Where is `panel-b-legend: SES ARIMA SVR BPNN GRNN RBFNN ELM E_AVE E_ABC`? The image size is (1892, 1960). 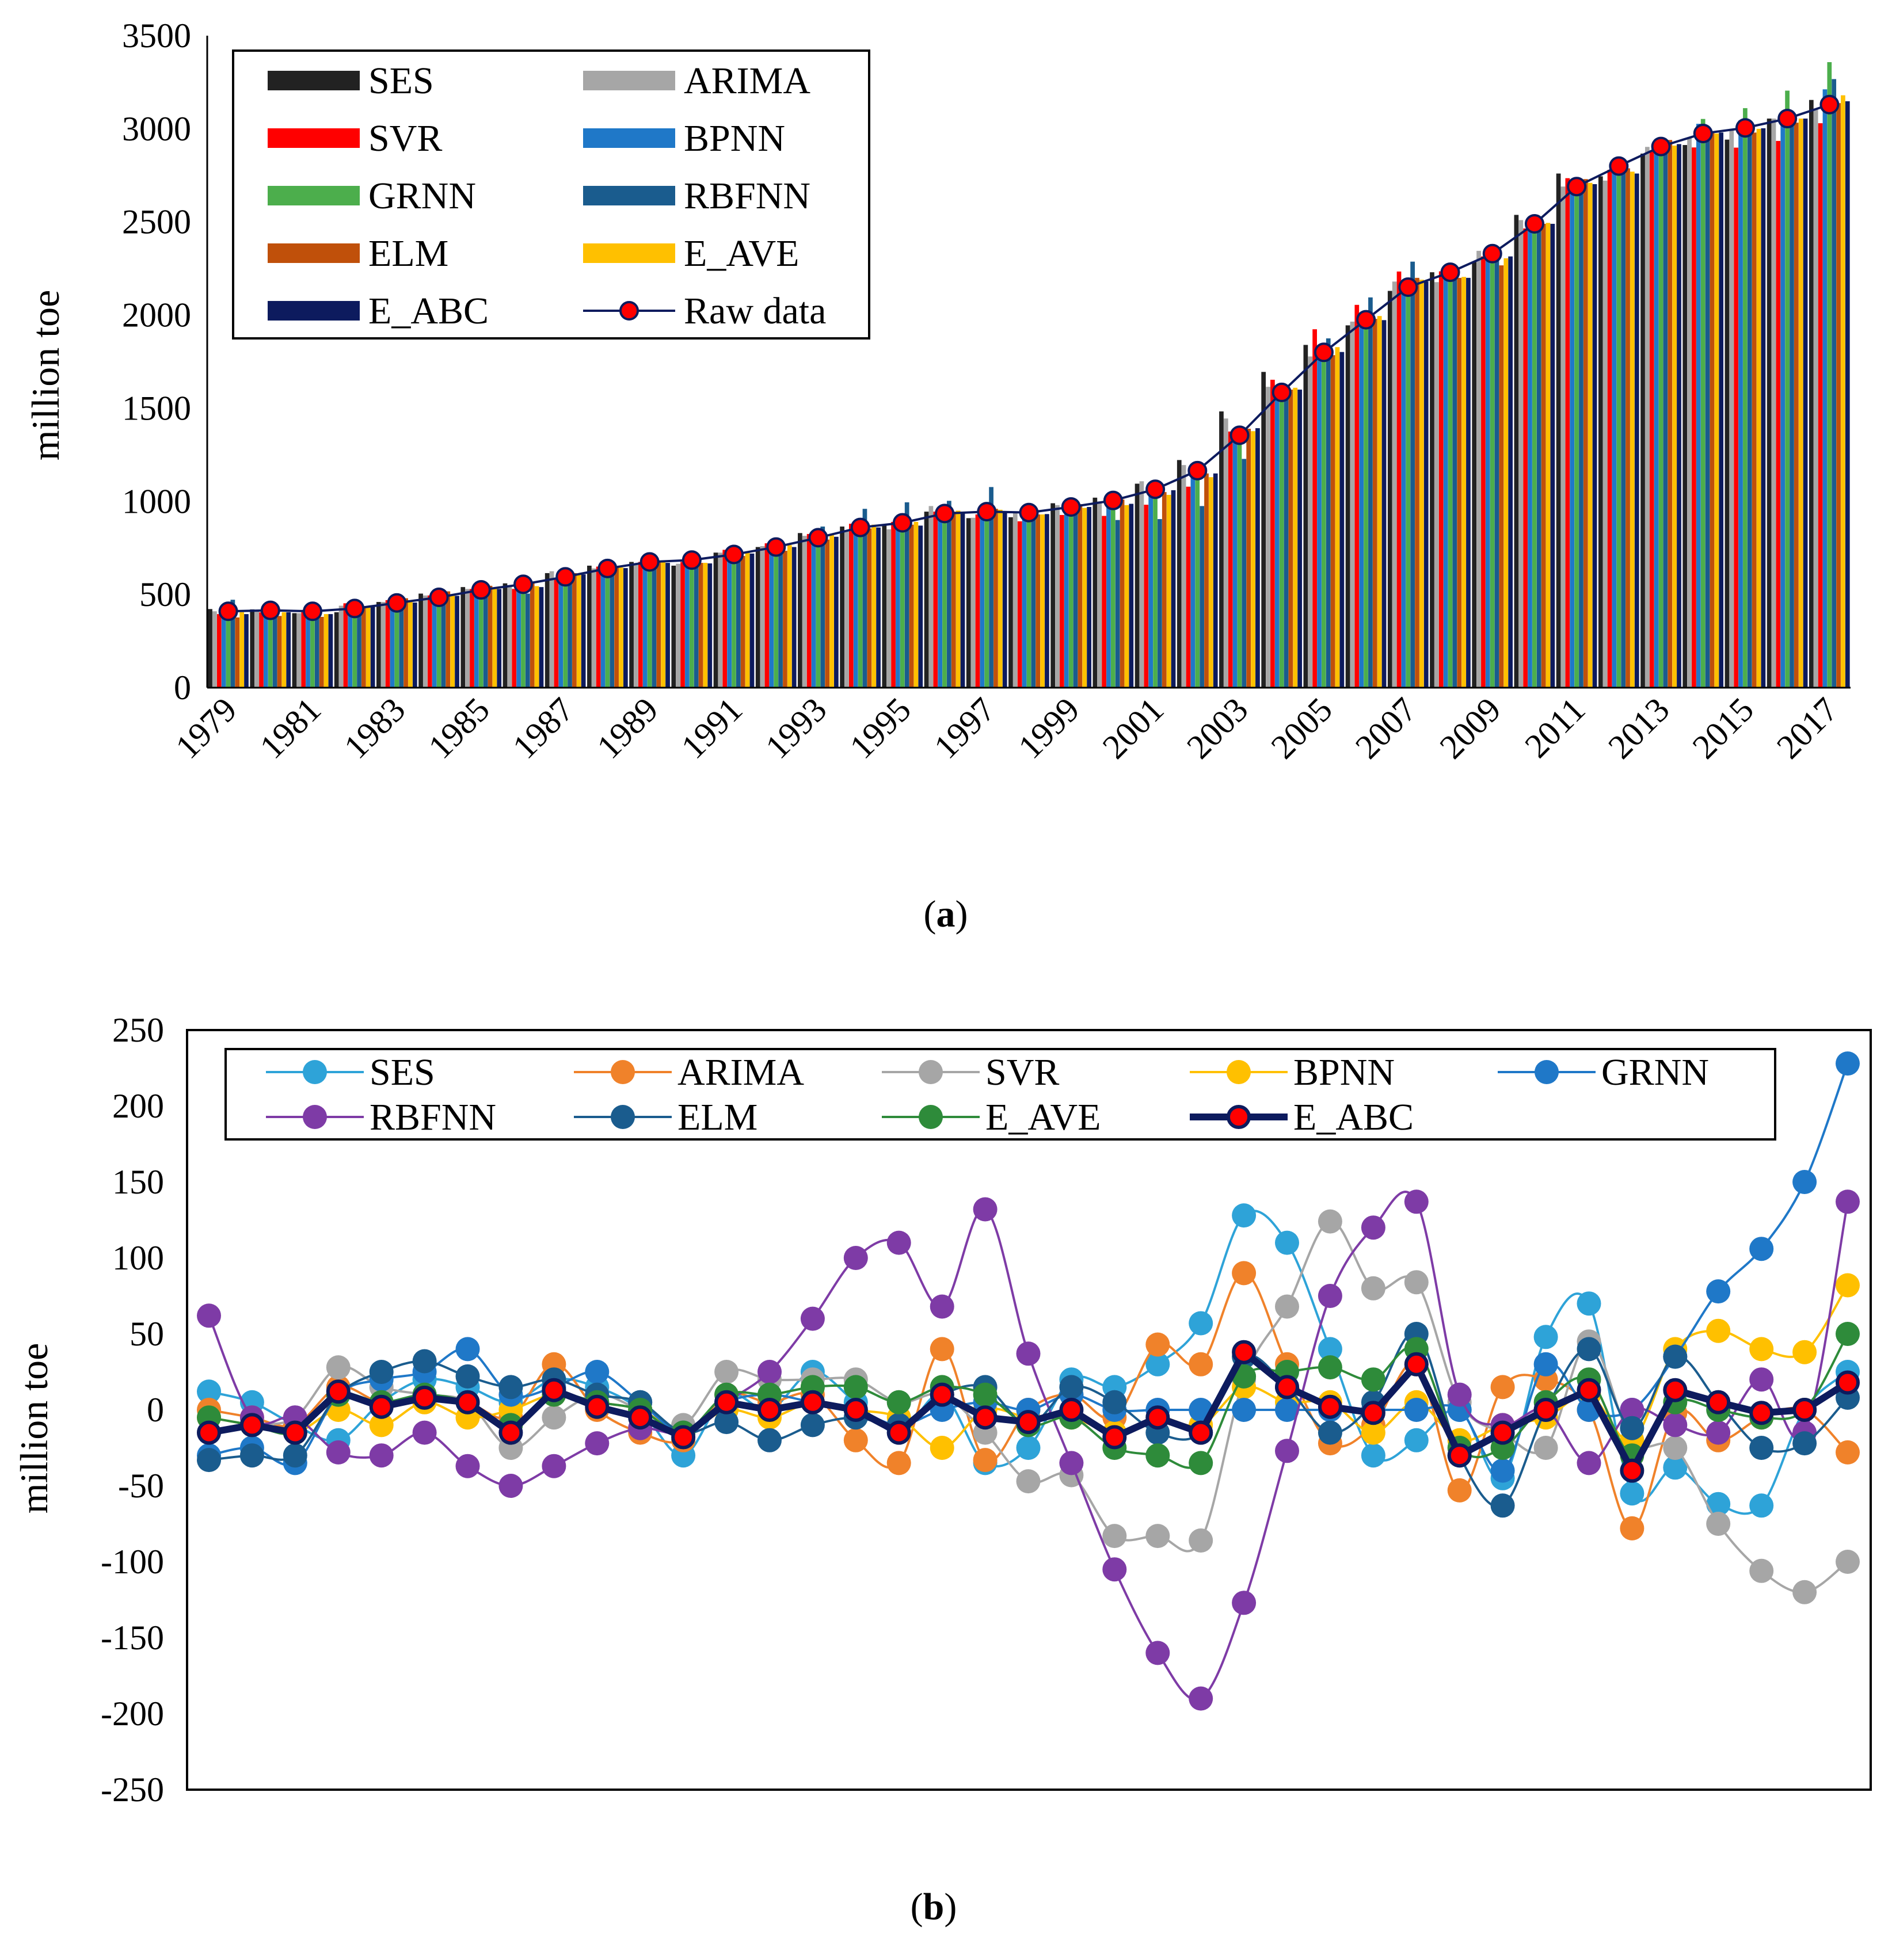 panel-b-legend: SES ARIMA SVR BPNN GRNN RBFNN ELM E_AVE E_ABC is located at coordinates (1000, 1094).